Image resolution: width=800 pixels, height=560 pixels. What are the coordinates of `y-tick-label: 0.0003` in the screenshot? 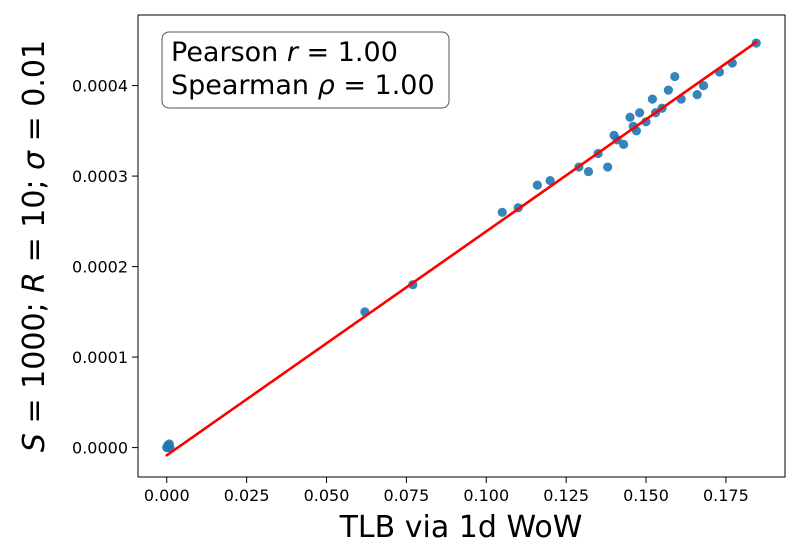 It's located at (100, 176).